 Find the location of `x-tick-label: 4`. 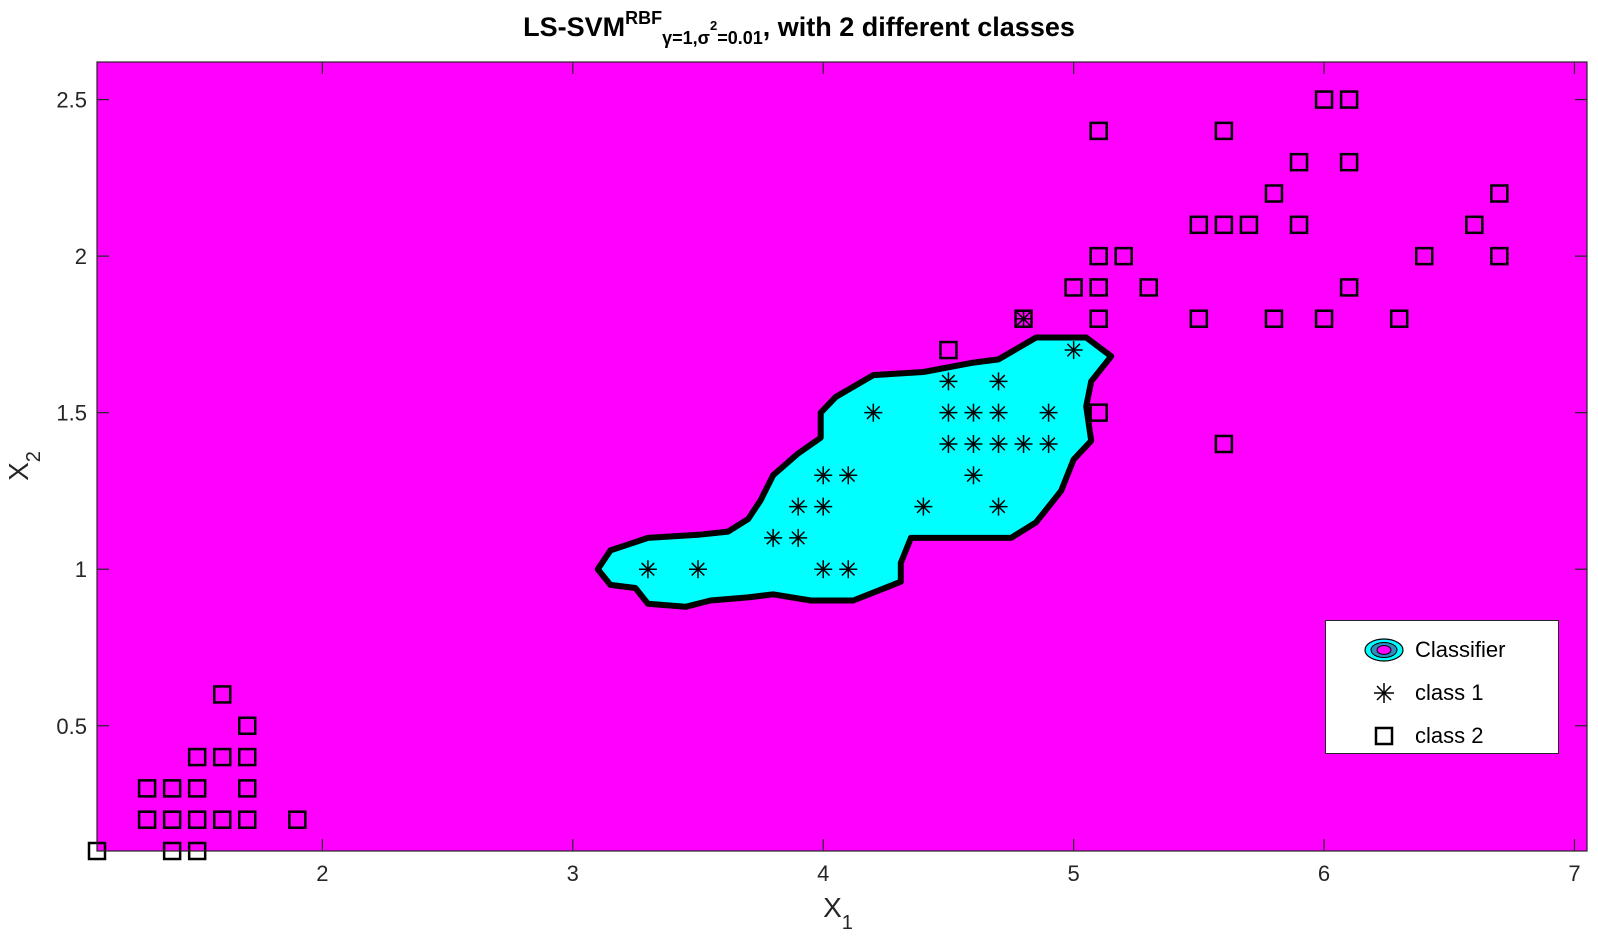

x-tick-label: 4 is located at coordinates (823, 873).